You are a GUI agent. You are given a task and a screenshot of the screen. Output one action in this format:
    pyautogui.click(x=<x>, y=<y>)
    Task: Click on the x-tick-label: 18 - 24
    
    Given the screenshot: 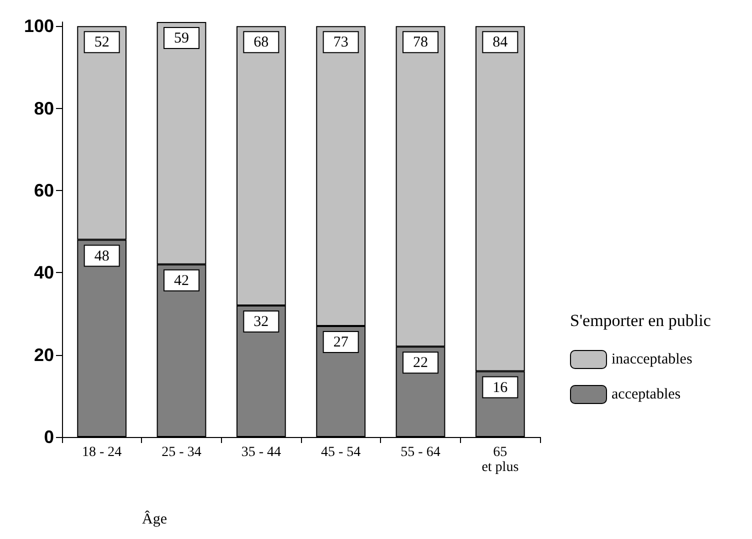 What is the action you would take?
    pyautogui.click(x=102, y=452)
    